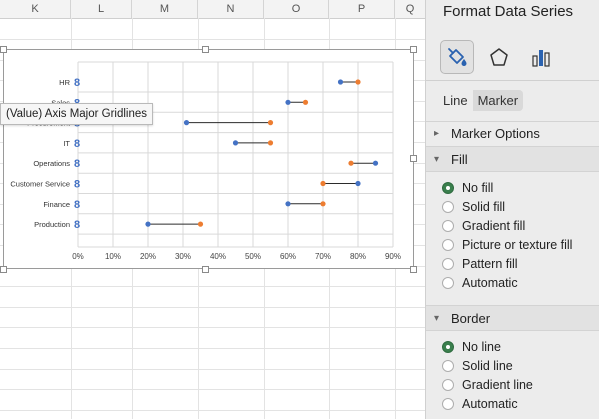  I want to click on gridlines-tooltip: (Value) Axis Major Gridlines, so click(77, 114).